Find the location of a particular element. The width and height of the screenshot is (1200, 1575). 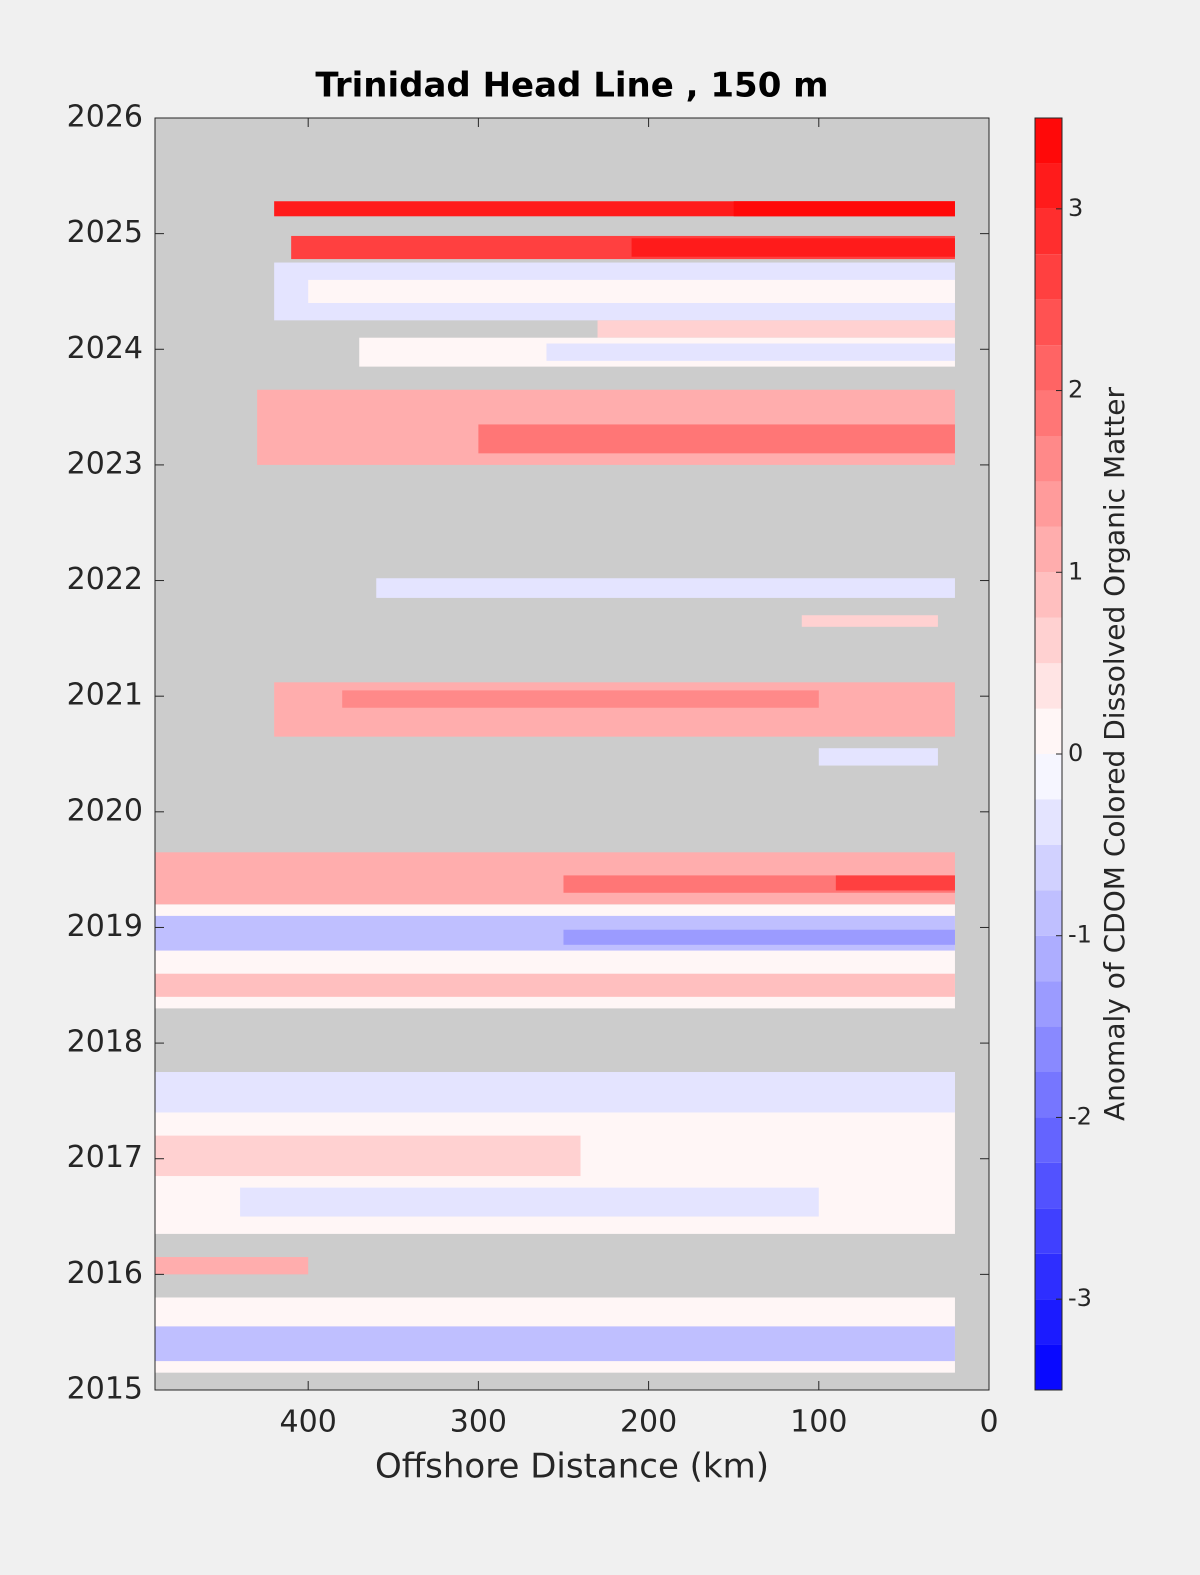

colorbar-tick-label: 1 is located at coordinates (1075, 571).